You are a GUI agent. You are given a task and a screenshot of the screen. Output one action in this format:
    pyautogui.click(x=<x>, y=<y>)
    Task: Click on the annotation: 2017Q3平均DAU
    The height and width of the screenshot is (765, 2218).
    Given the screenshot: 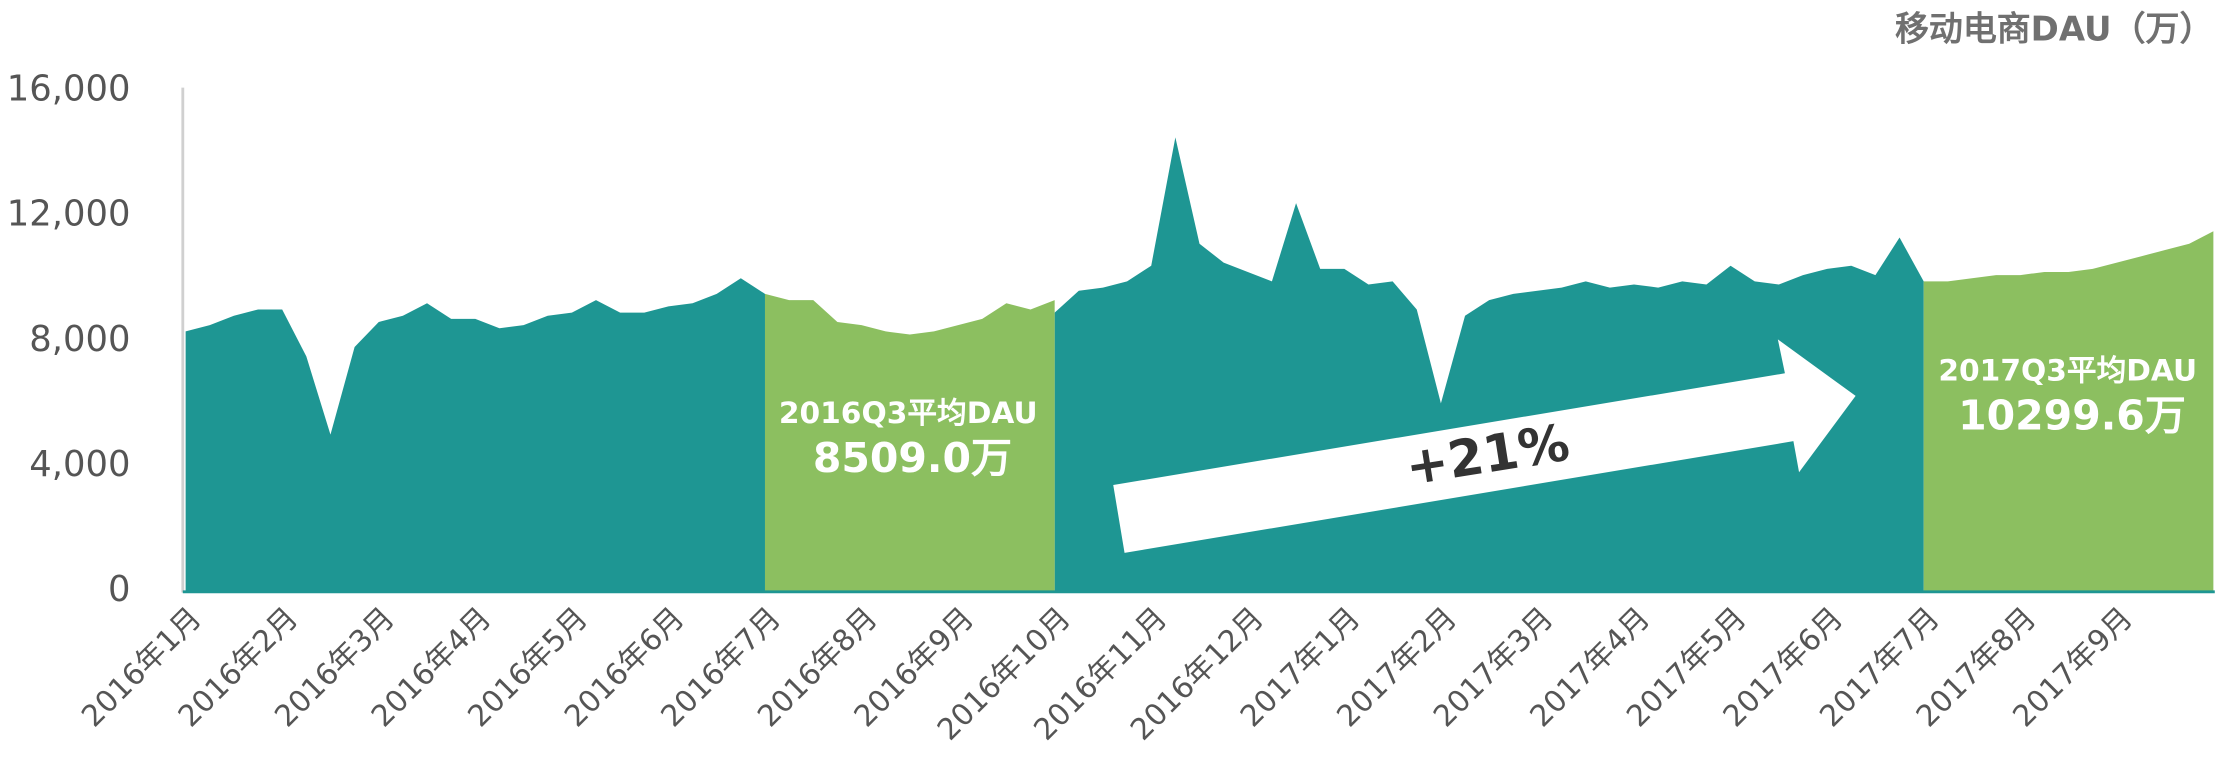 What is the action you would take?
    pyautogui.click(x=2067, y=370)
    